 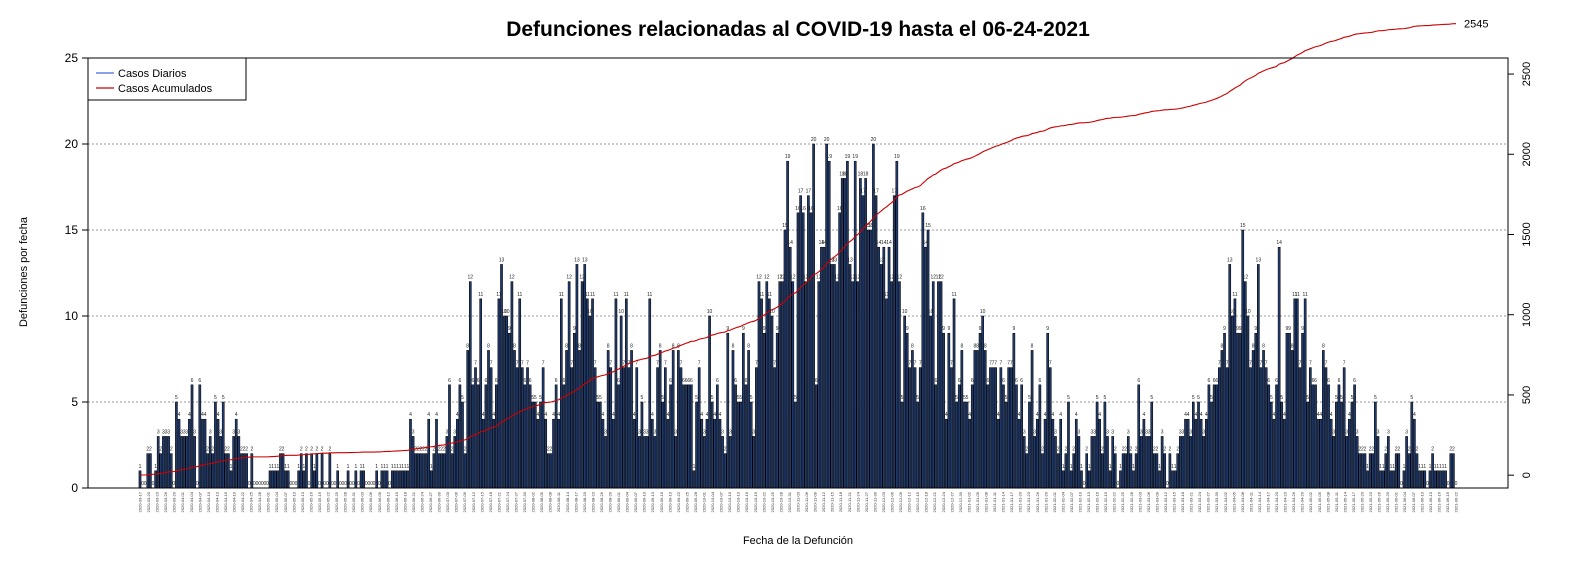 I want to click on x-date-label: 2021-02-28, so click(x=1131, y=501).